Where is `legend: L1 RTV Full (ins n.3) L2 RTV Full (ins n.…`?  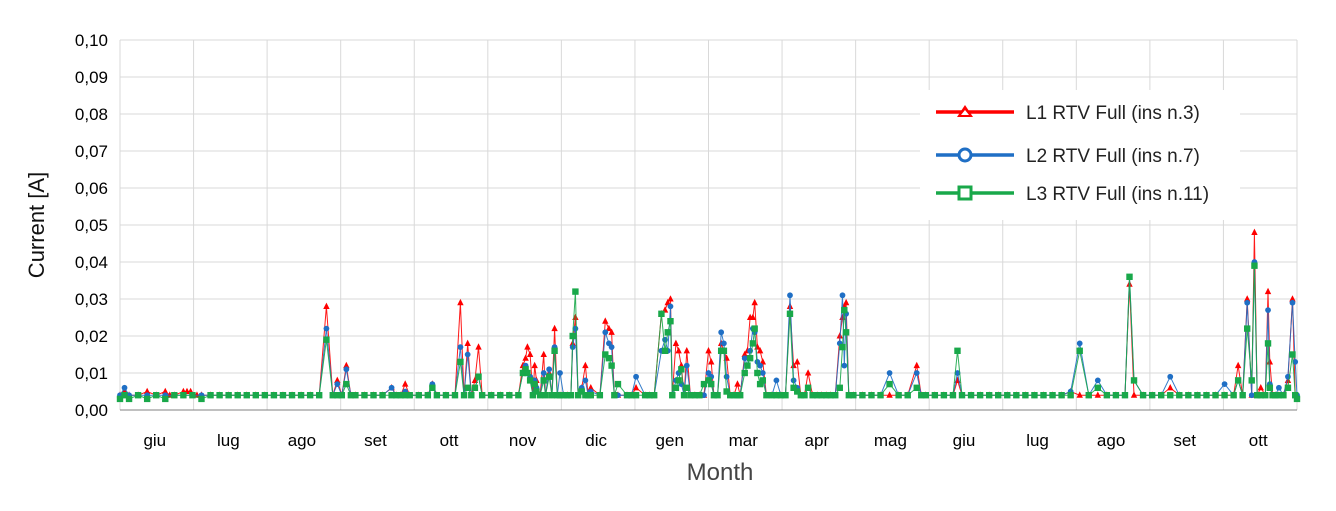 legend: L1 RTV Full (ins n.3) L2 RTV Full (ins n.… is located at coordinates (1080, 155).